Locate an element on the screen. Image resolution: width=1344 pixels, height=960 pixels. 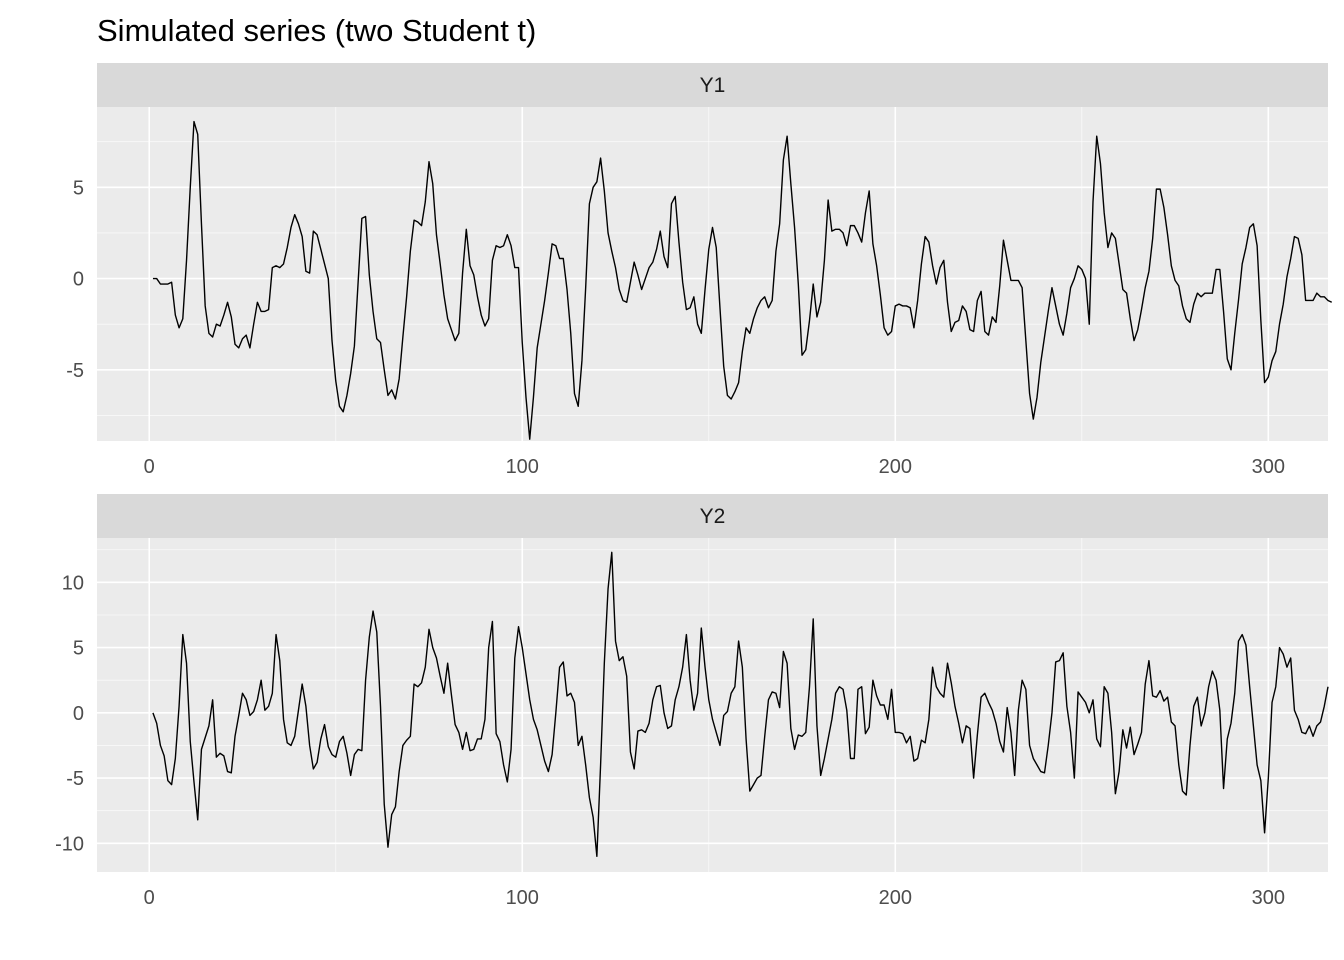
chart-title: Simulated series (two Student t) is located at coordinates (316, 30).